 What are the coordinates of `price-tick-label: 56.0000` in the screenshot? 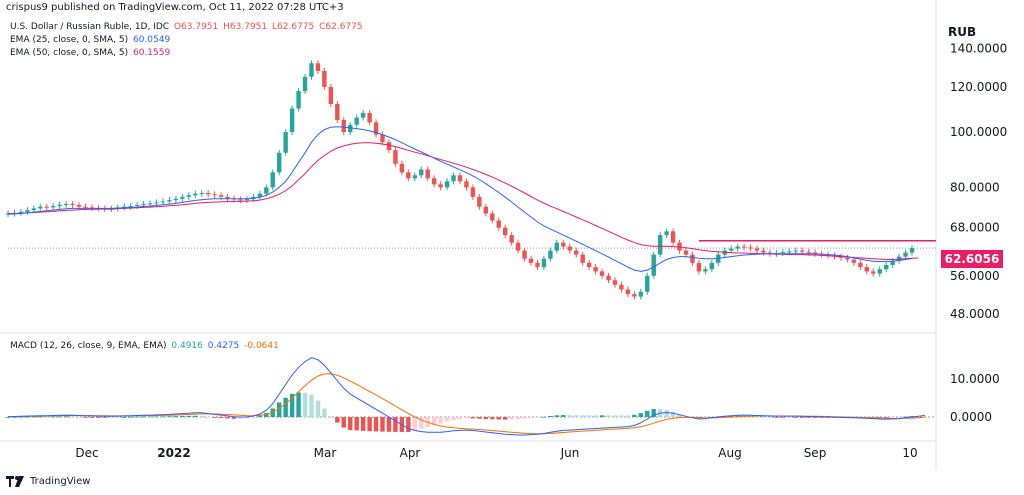 It's located at (975, 276).